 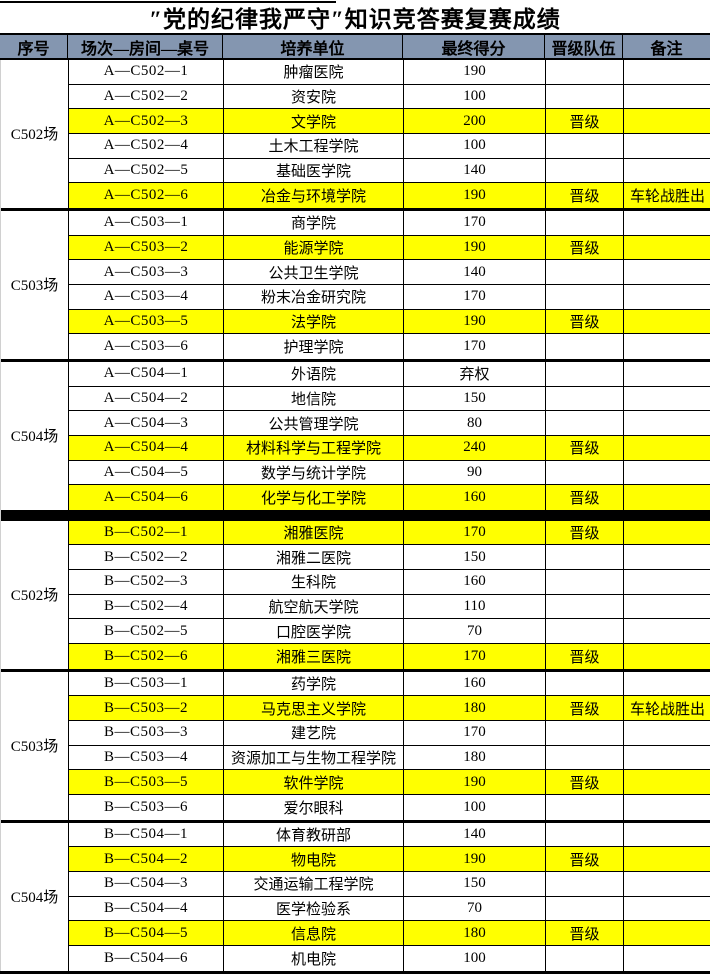 What do you see at coordinates (35, 435) in the screenshot?
I see `cell-venue: C504场` at bounding box center [35, 435].